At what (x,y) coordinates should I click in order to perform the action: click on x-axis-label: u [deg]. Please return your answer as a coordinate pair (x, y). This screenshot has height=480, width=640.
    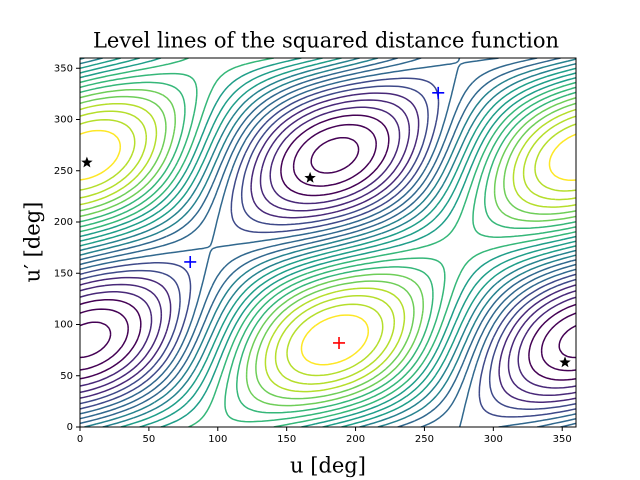
    Looking at the image, I should click on (328, 466).